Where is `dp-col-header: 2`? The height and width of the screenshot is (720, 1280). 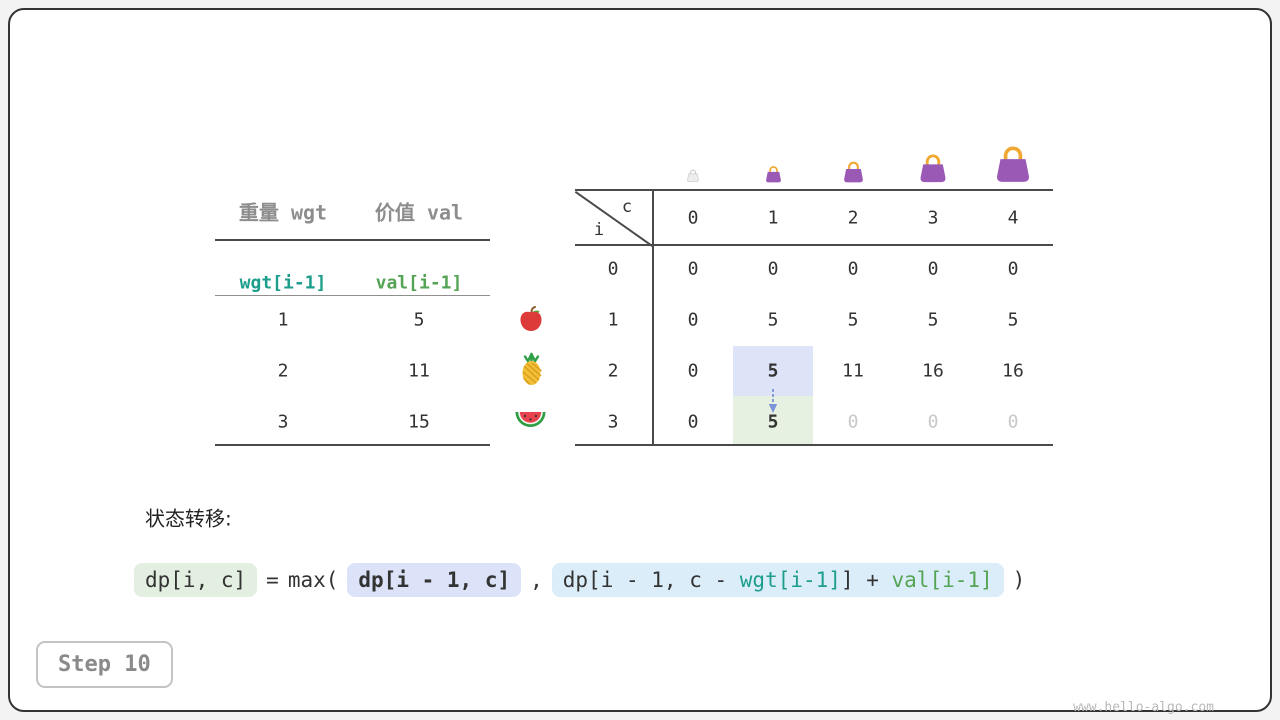 dp-col-header: 2 is located at coordinates (853, 218).